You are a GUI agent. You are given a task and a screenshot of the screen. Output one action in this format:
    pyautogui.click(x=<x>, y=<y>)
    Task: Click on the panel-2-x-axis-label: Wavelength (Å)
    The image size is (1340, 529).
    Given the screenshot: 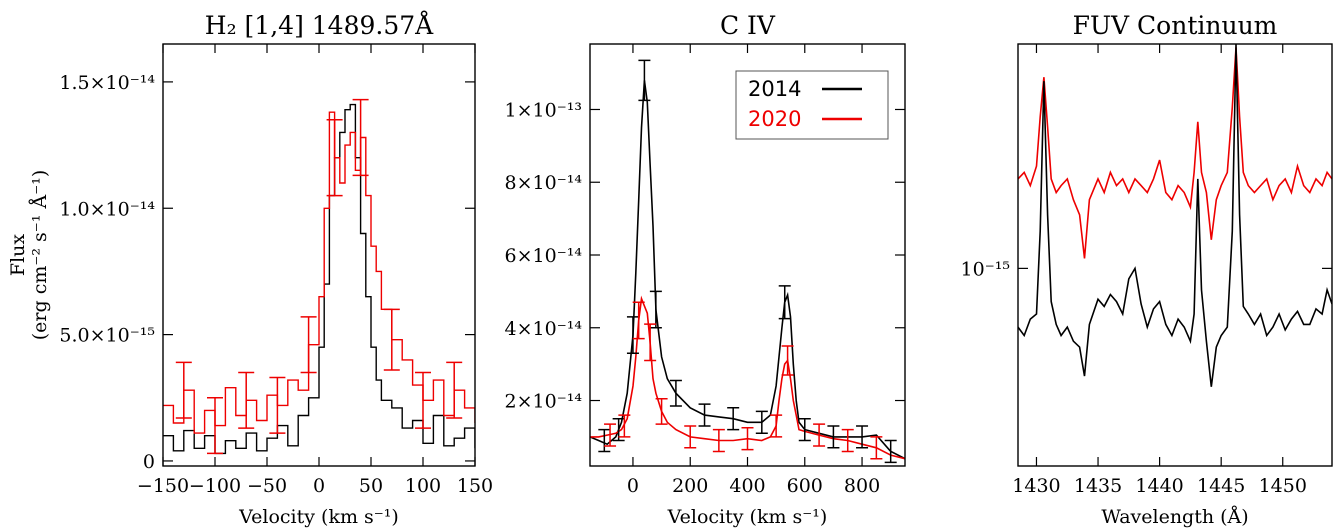 What is the action you would take?
    pyautogui.click(x=1174, y=517)
    